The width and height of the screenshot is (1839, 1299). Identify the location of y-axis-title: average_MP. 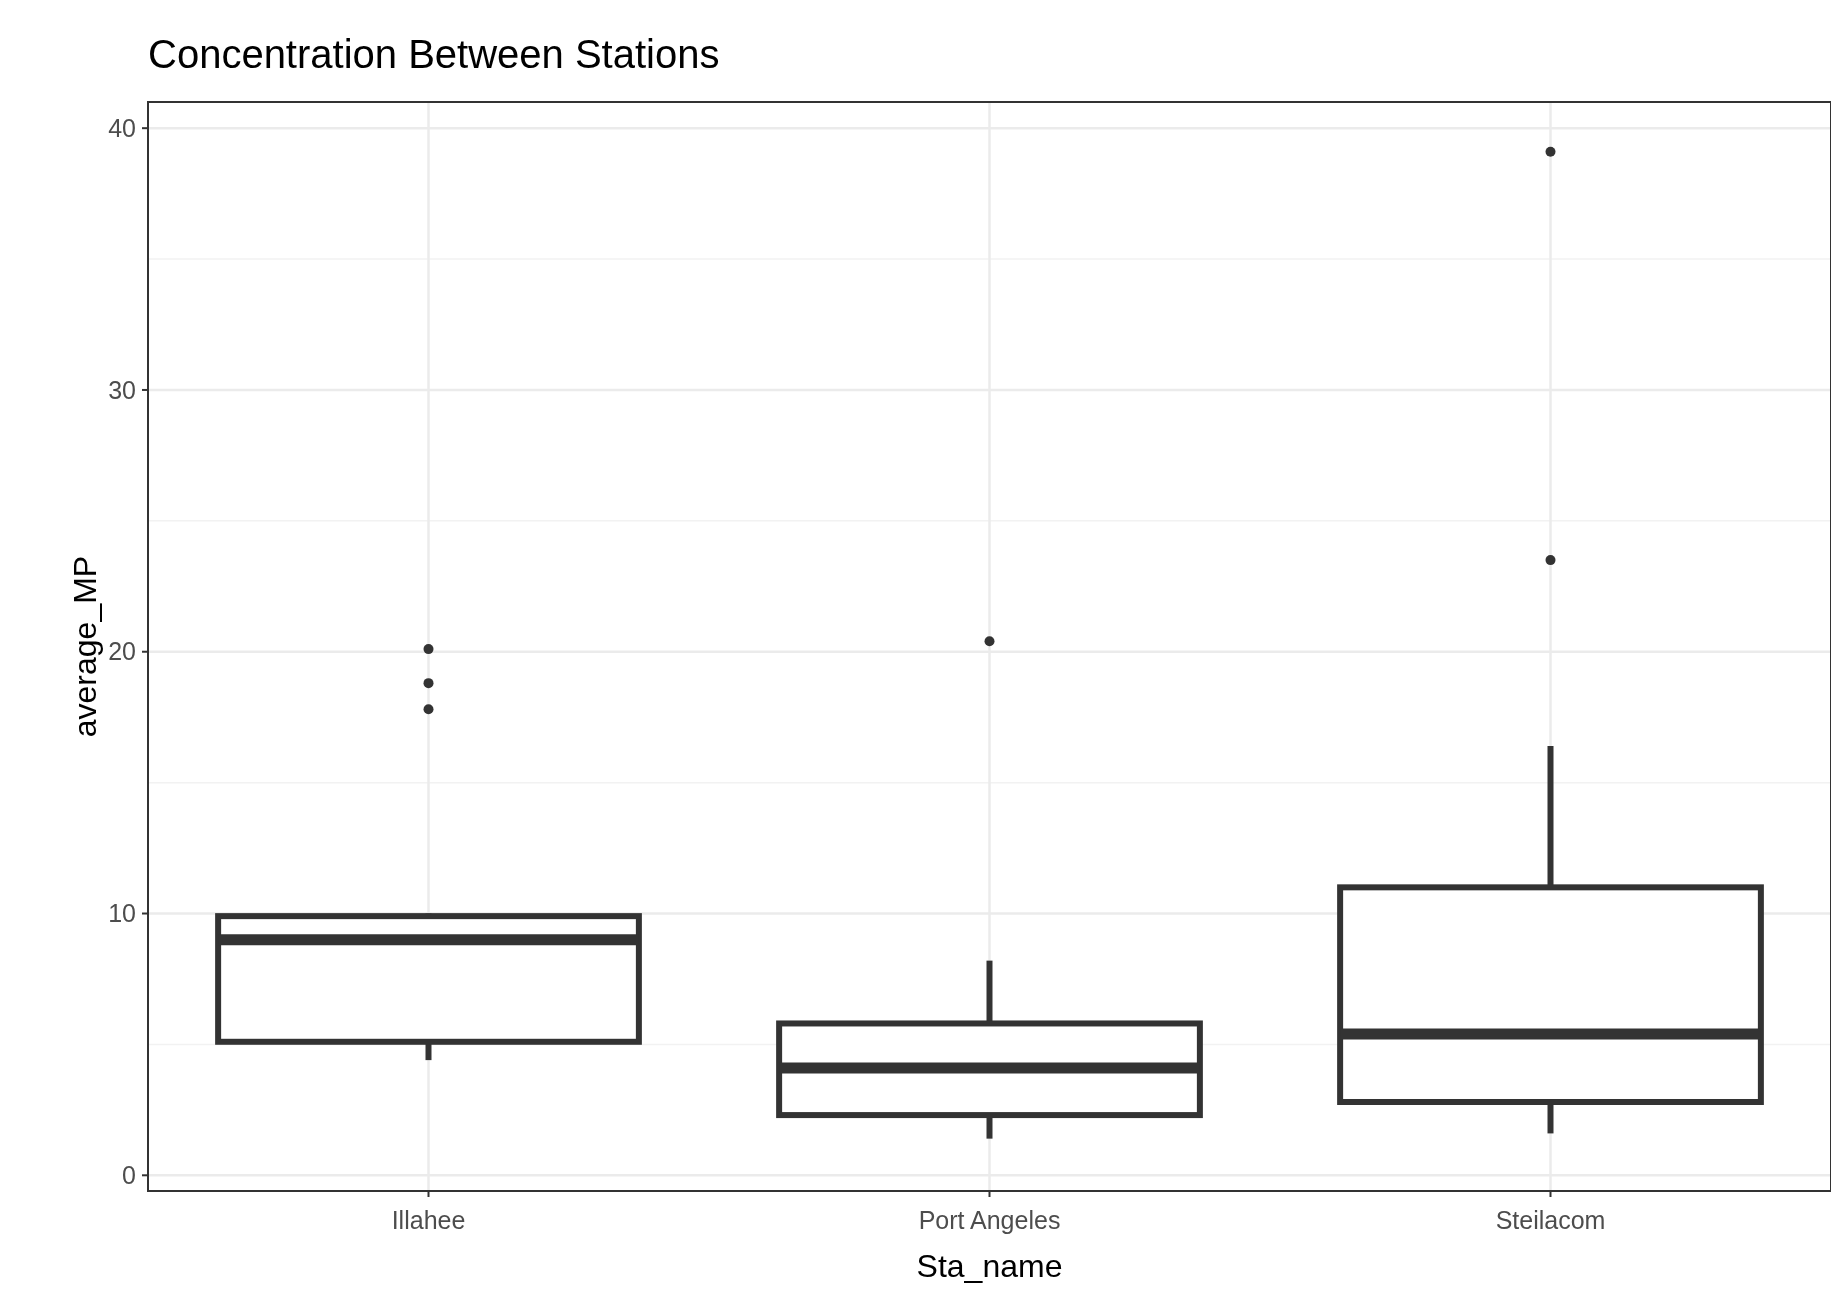
(85, 646).